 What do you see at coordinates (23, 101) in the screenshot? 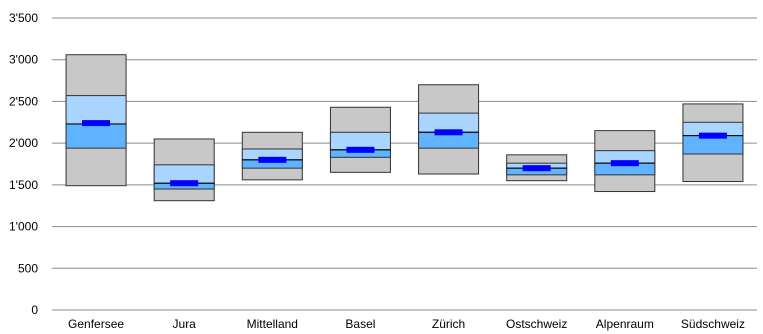
I see `y-tick-label: 2'500` at bounding box center [23, 101].